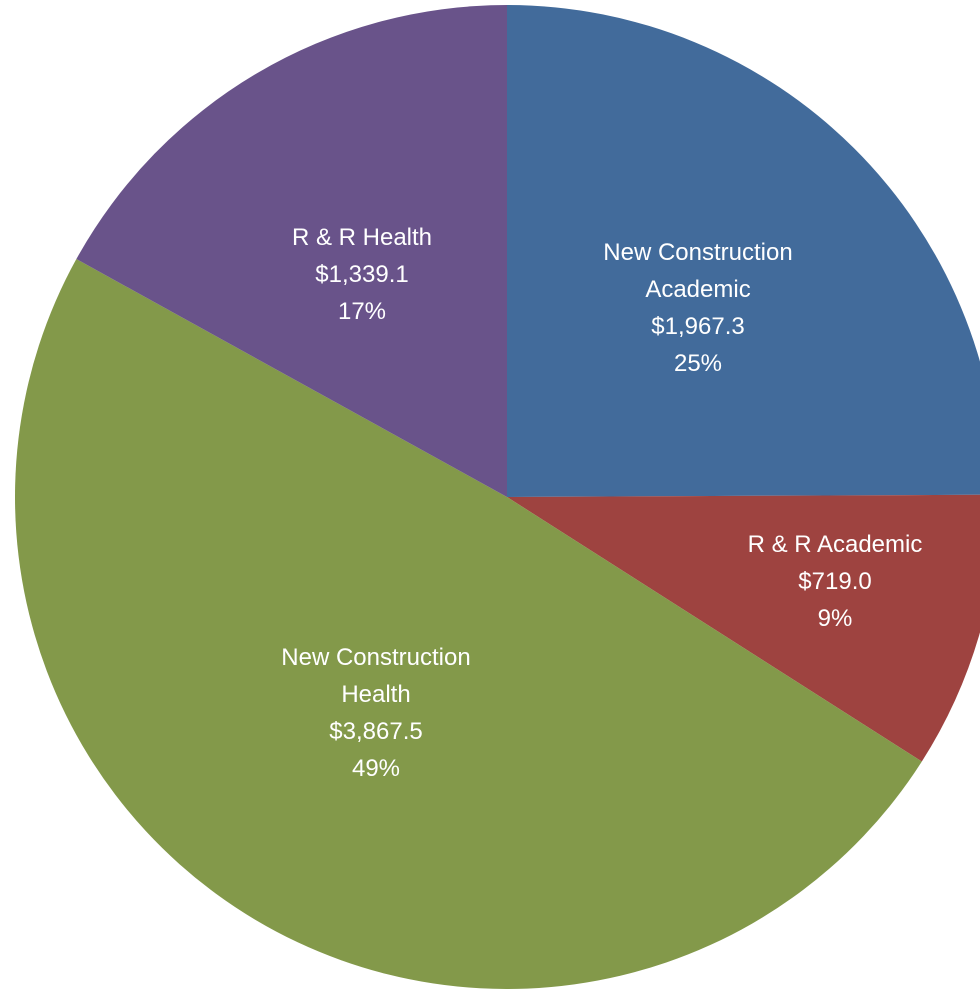  What do you see at coordinates (743, 628) in the screenshot?
I see `pie-slice` at bounding box center [743, 628].